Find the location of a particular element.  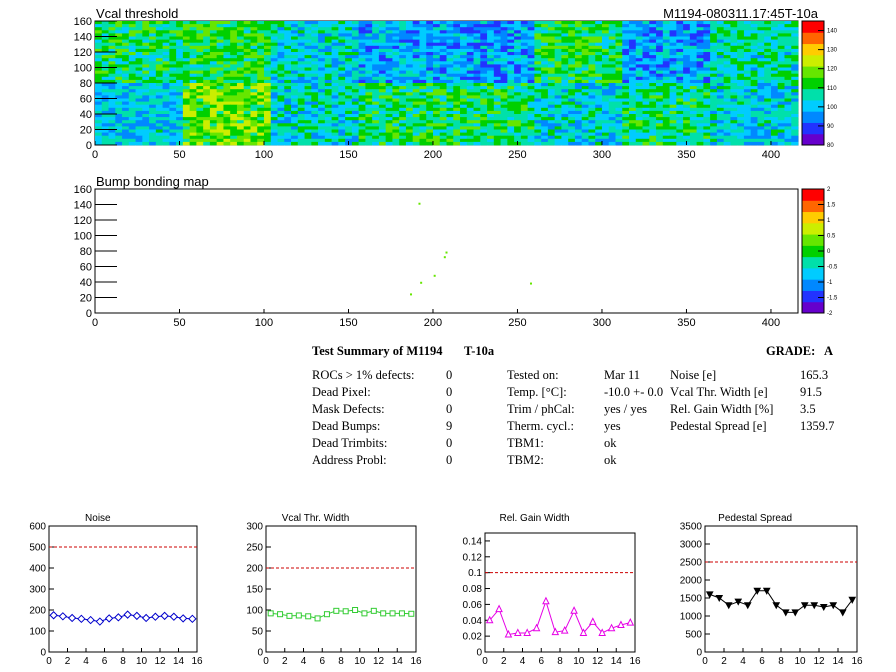

result-label: Noise [e] is located at coordinates (693, 375).